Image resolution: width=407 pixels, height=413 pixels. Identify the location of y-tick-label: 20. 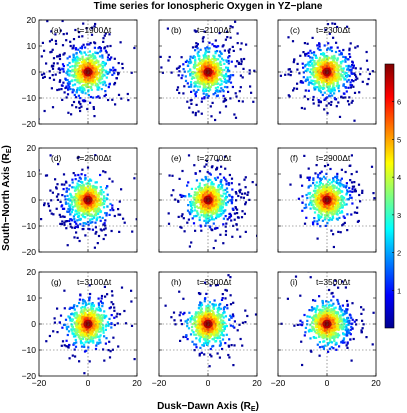
(32, 20).